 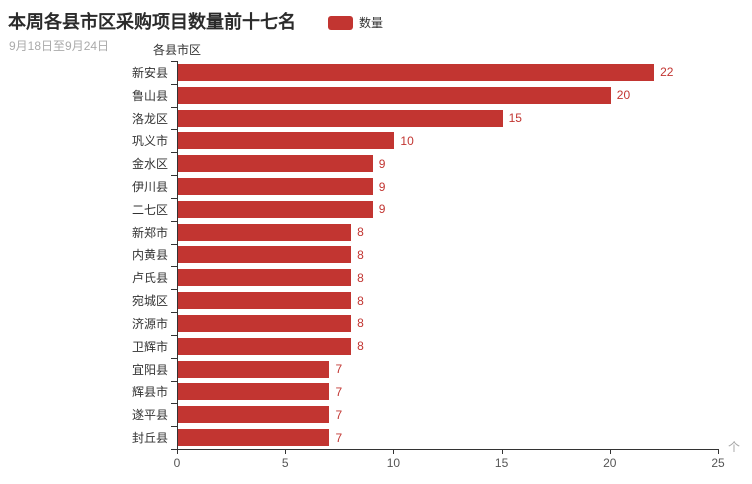 What do you see at coordinates (149, 323) in the screenshot?
I see `y-axis-label: 济源市` at bounding box center [149, 323].